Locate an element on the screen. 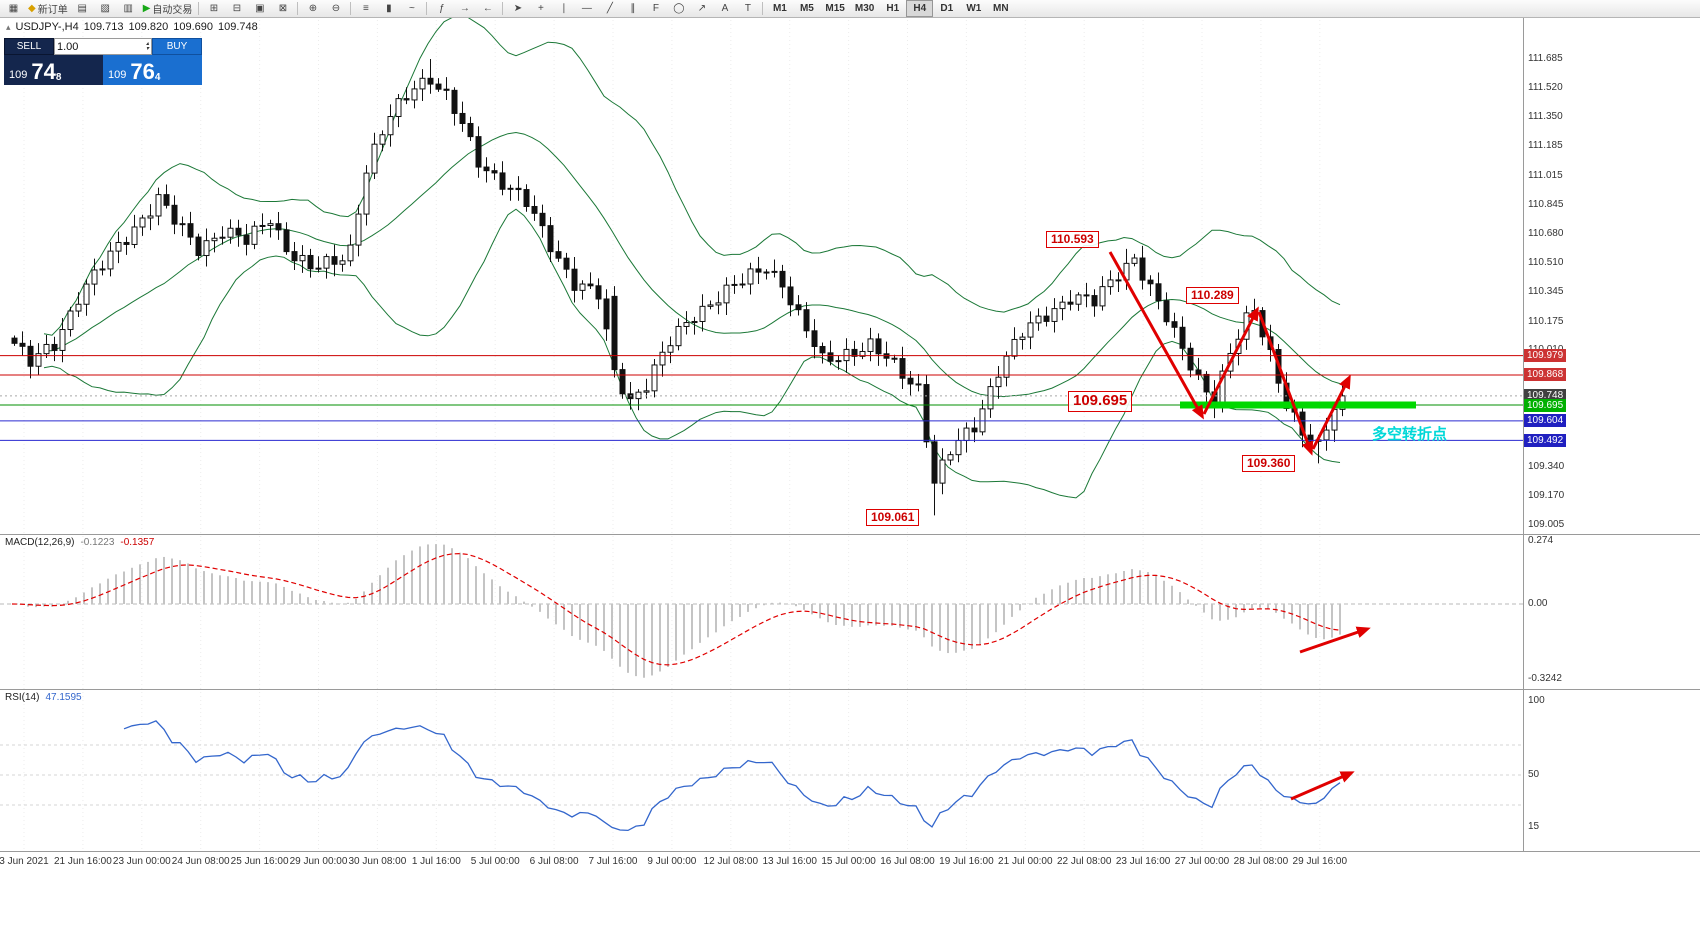  vertical-line-icon: ∣ is located at coordinates (564, 8).